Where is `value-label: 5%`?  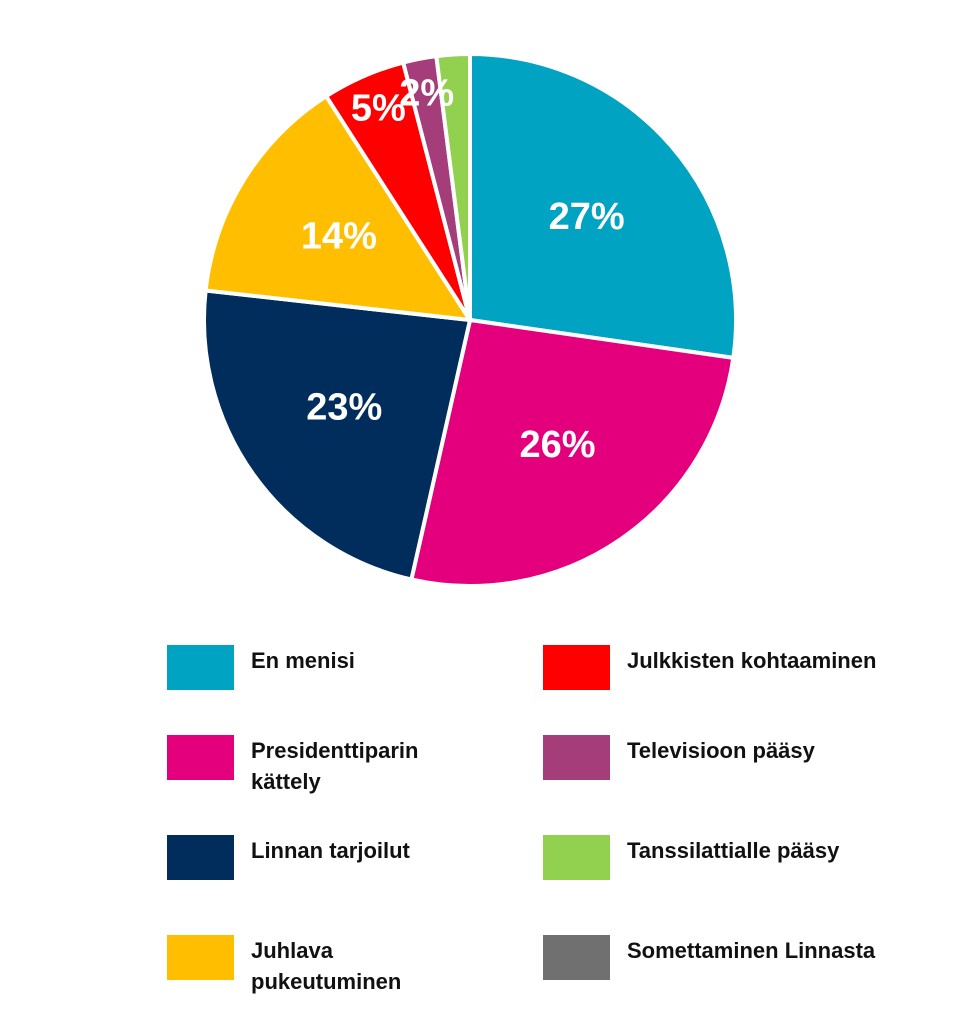
value-label: 5% is located at coordinates (378, 108).